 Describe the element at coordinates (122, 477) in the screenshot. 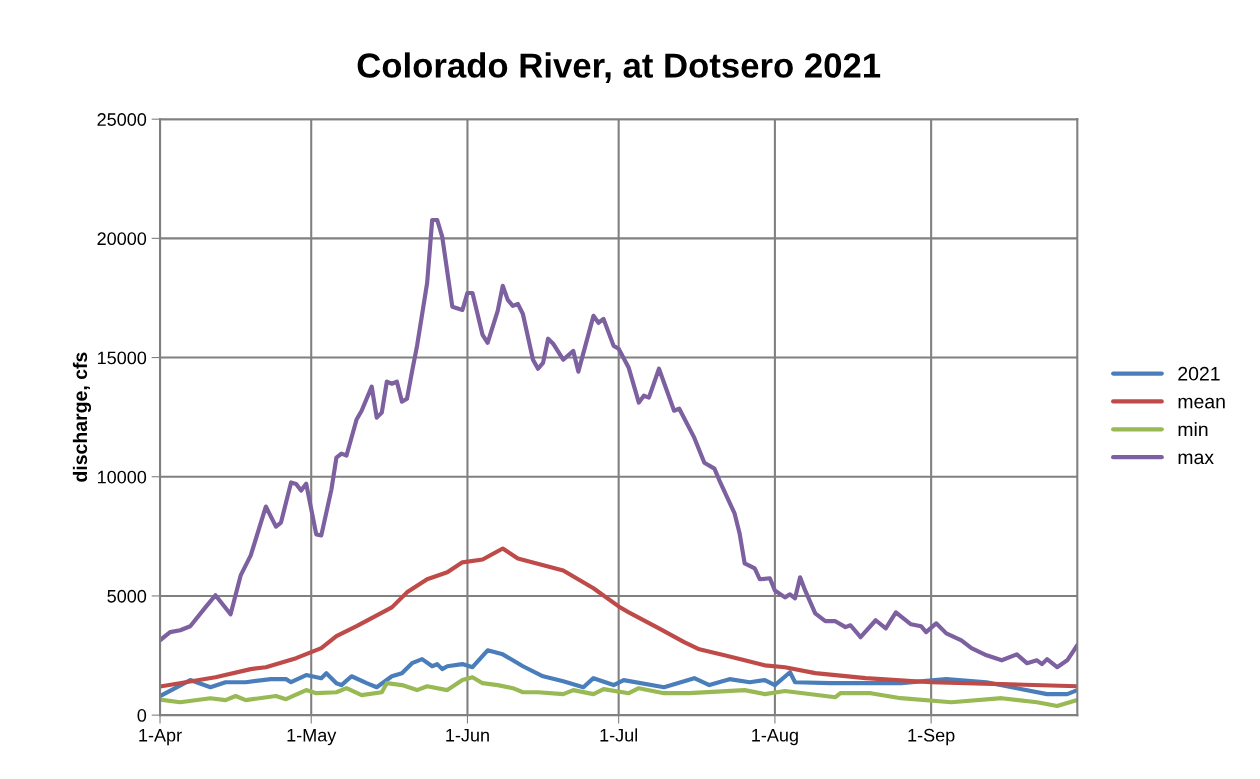

I see `y-tick-label: 10000` at that location.